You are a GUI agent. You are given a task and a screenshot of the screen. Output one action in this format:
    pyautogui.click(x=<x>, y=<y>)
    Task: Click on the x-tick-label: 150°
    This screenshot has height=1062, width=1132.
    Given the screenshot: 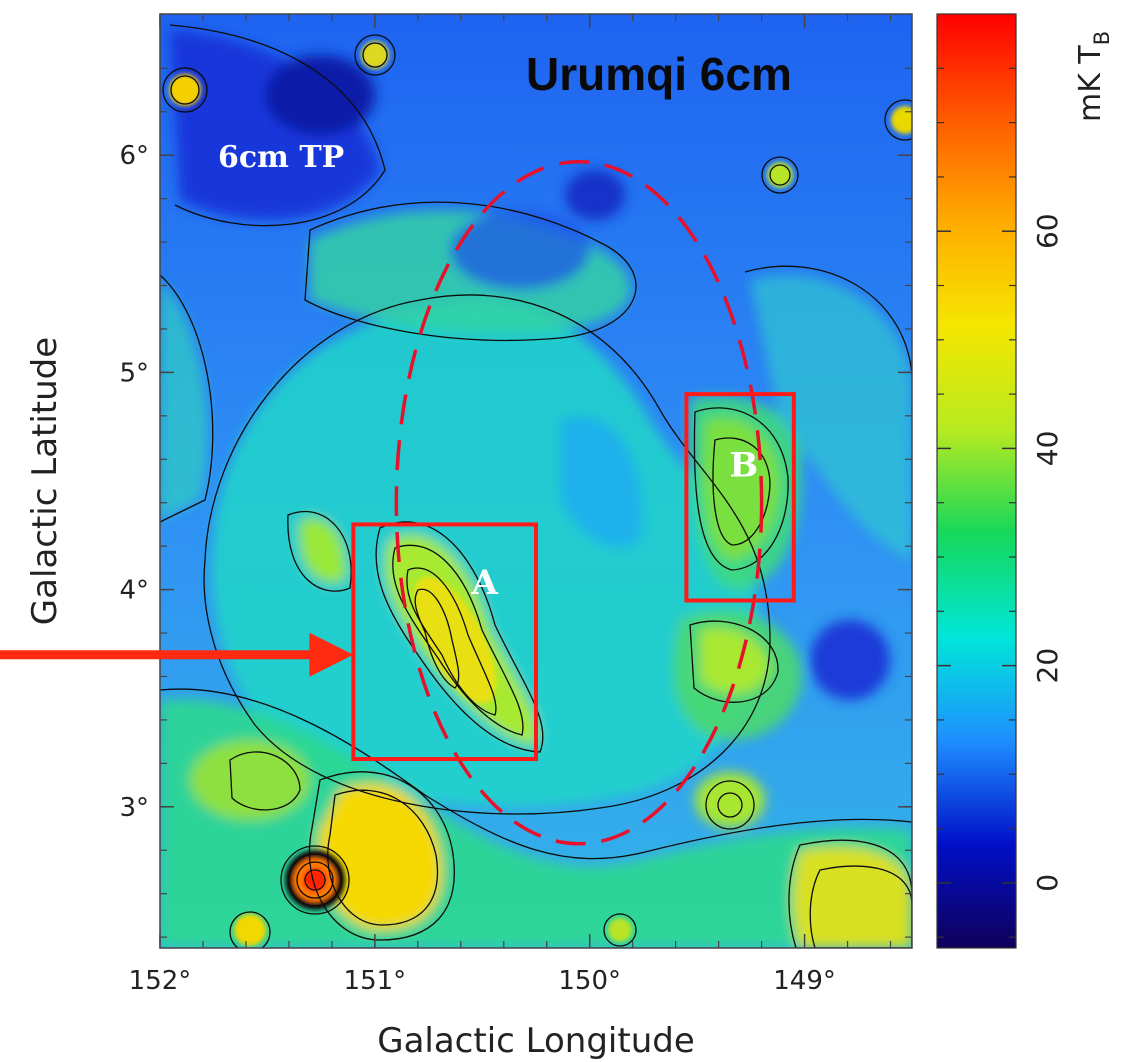 What is the action you would take?
    pyautogui.click(x=589, y=981)
    